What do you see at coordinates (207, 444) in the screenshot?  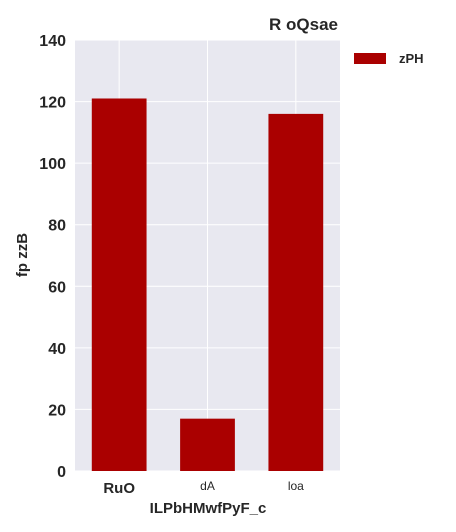 I see `bar-dA` at bounding box center [207, 444].